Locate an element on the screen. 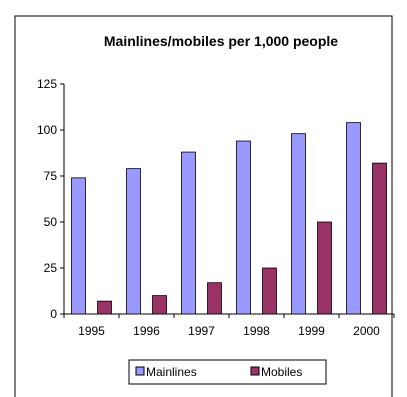 The image size is (407, 397). bar-mainlines-1996 is located at coordinates (133, 241).